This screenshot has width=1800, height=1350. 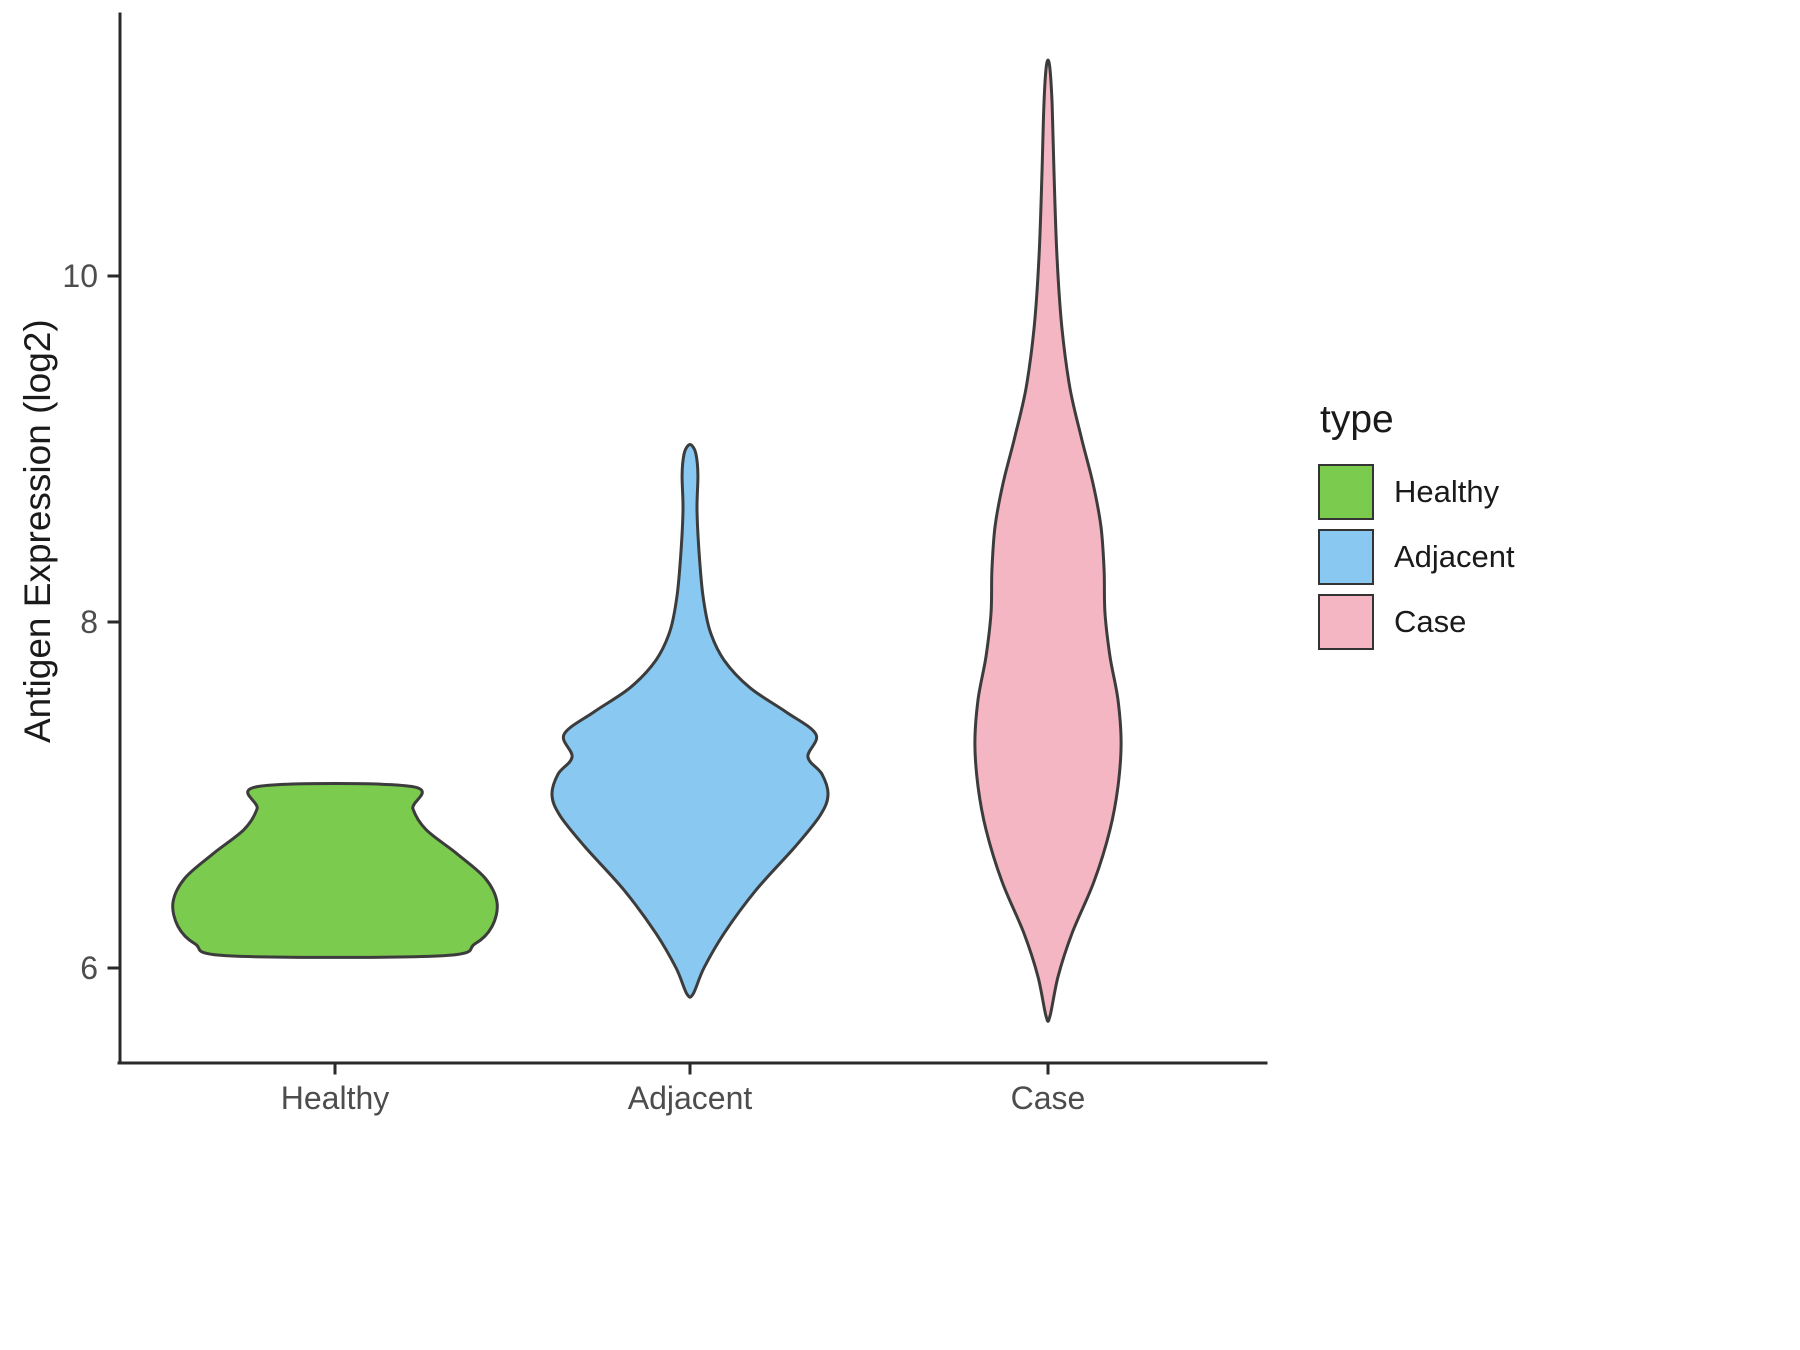 What do you see at coordinates (1357, 419) in the screenshot?
I see `legend-title: type` at bounding box center [1357, 419].